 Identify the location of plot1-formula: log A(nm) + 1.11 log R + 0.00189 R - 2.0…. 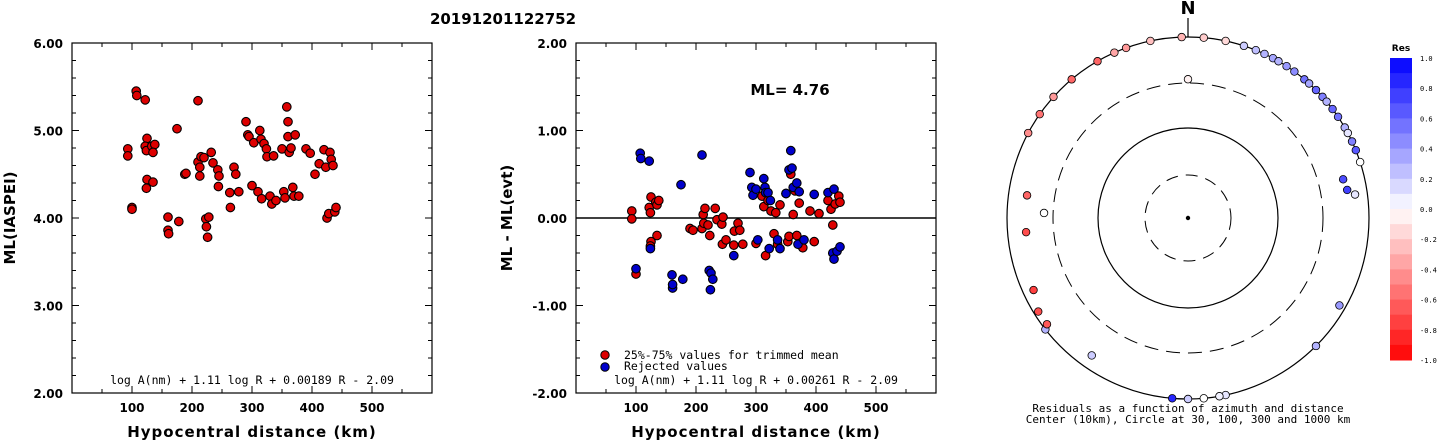
(252, 380).